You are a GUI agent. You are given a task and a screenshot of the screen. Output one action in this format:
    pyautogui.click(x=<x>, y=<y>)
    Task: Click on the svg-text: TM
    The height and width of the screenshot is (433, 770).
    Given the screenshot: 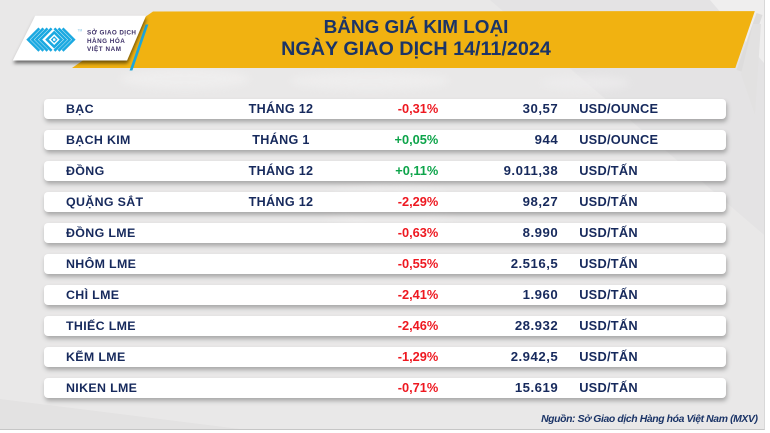 What is the action you would take?
    pyautogui.click(x=80, y=30)
    